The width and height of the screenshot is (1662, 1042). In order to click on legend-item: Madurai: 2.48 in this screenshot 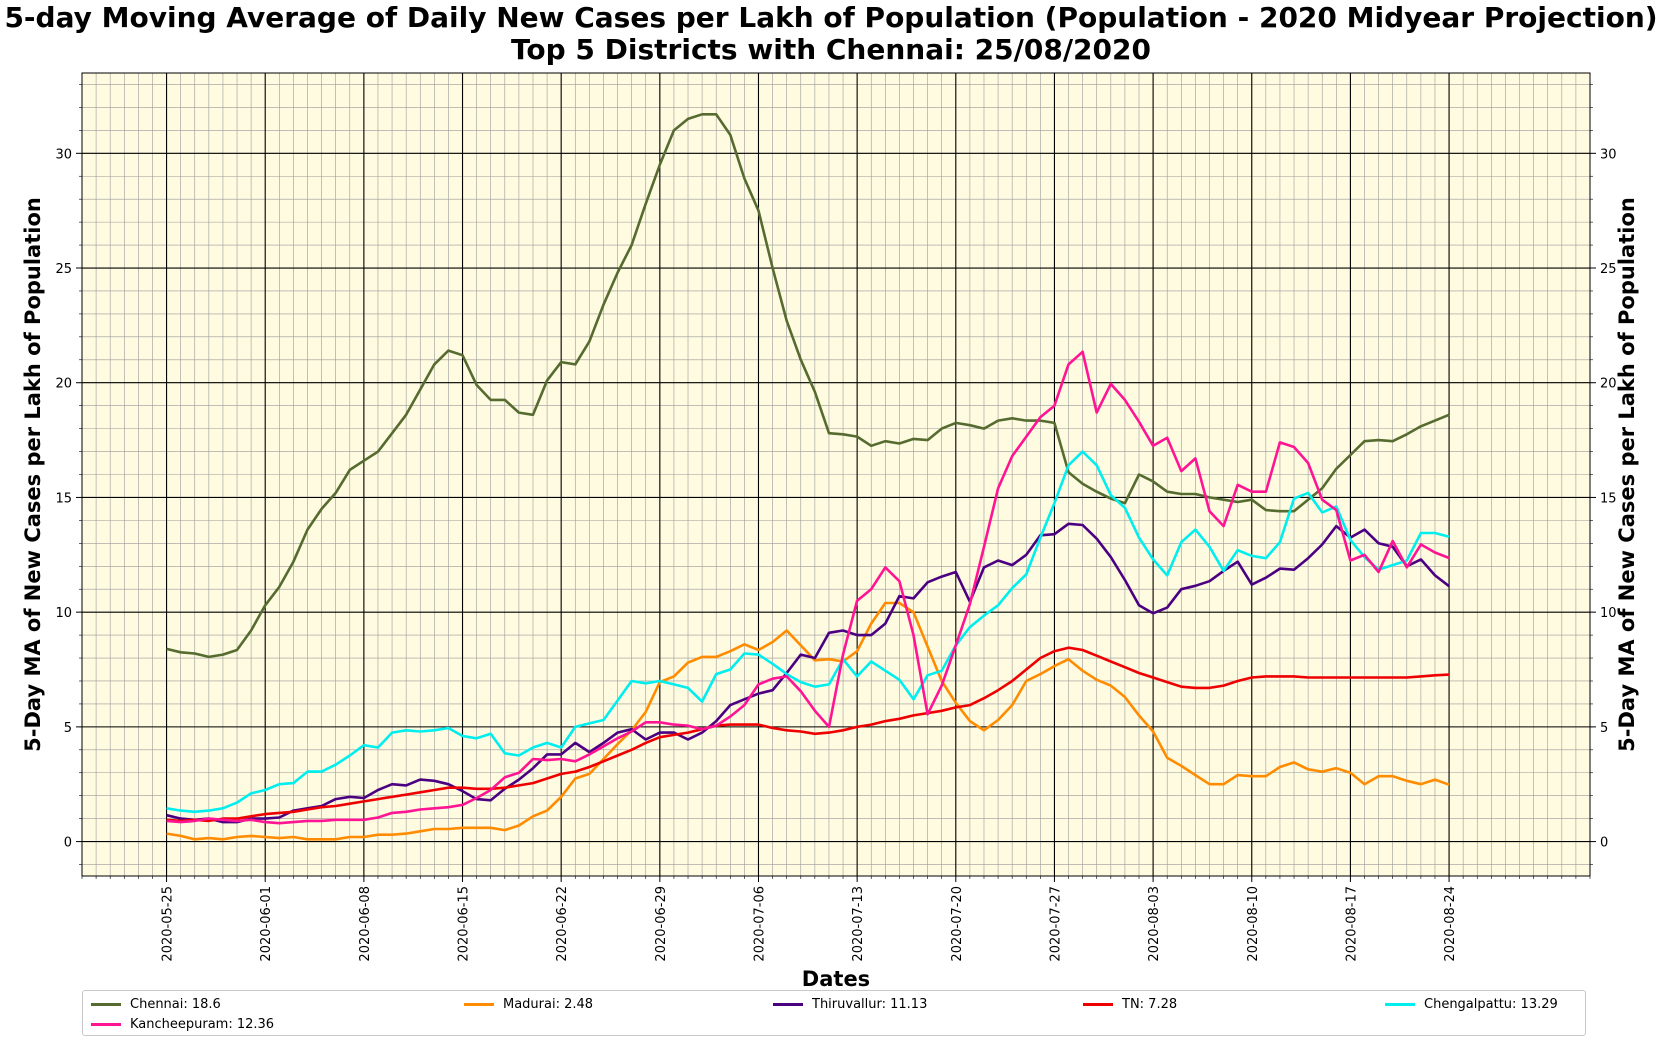, I will do `click(528, 1004)`.